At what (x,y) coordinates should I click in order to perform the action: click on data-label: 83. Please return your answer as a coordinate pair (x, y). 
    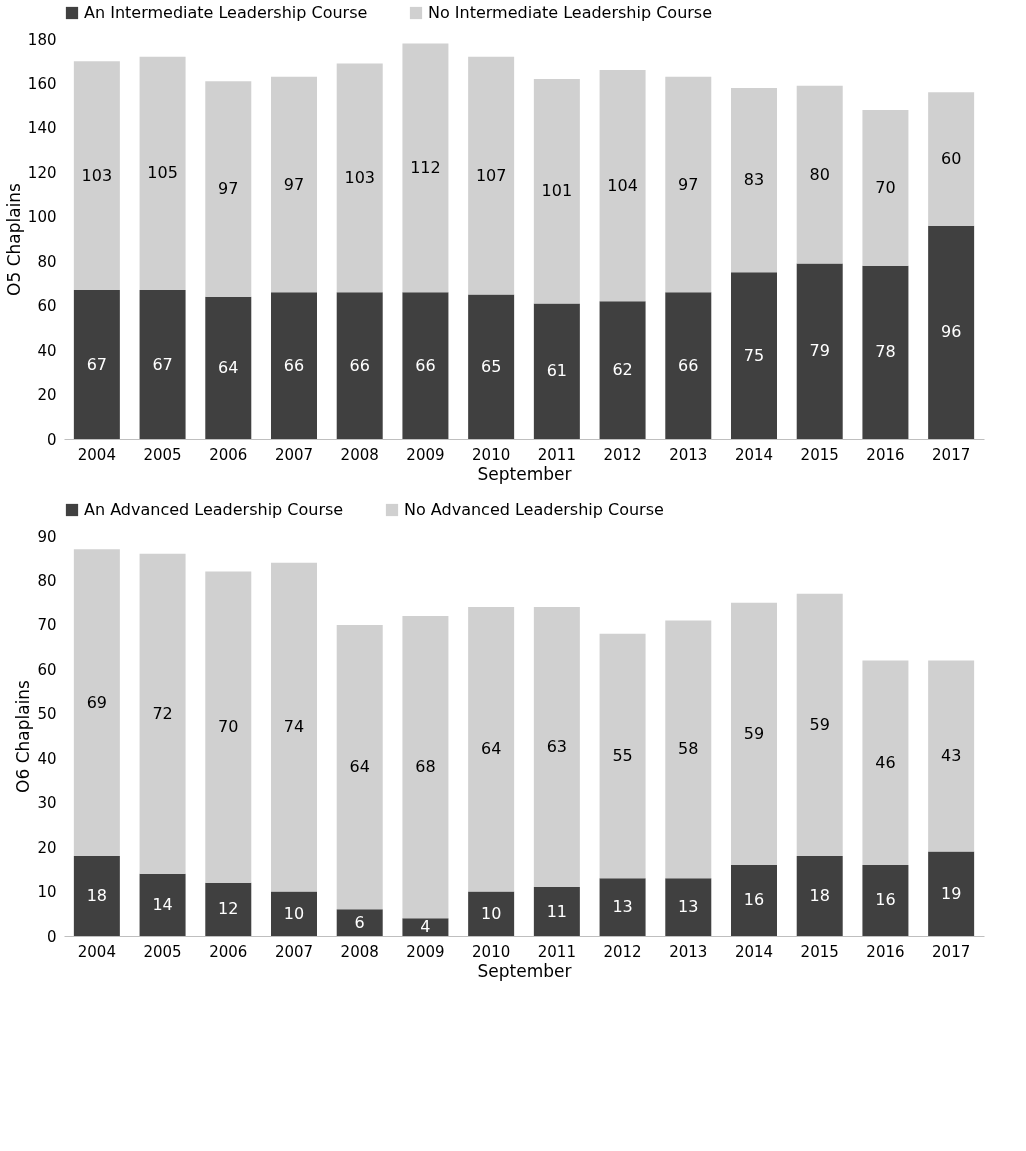
    Looking at the image, I should click on (754, 180).